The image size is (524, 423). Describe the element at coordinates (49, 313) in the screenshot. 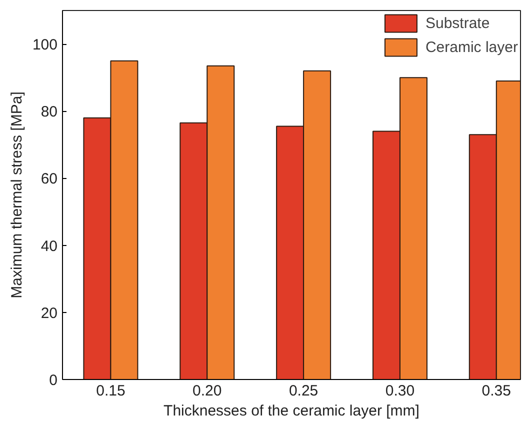

I see `y-tick-label: 20` at that location.